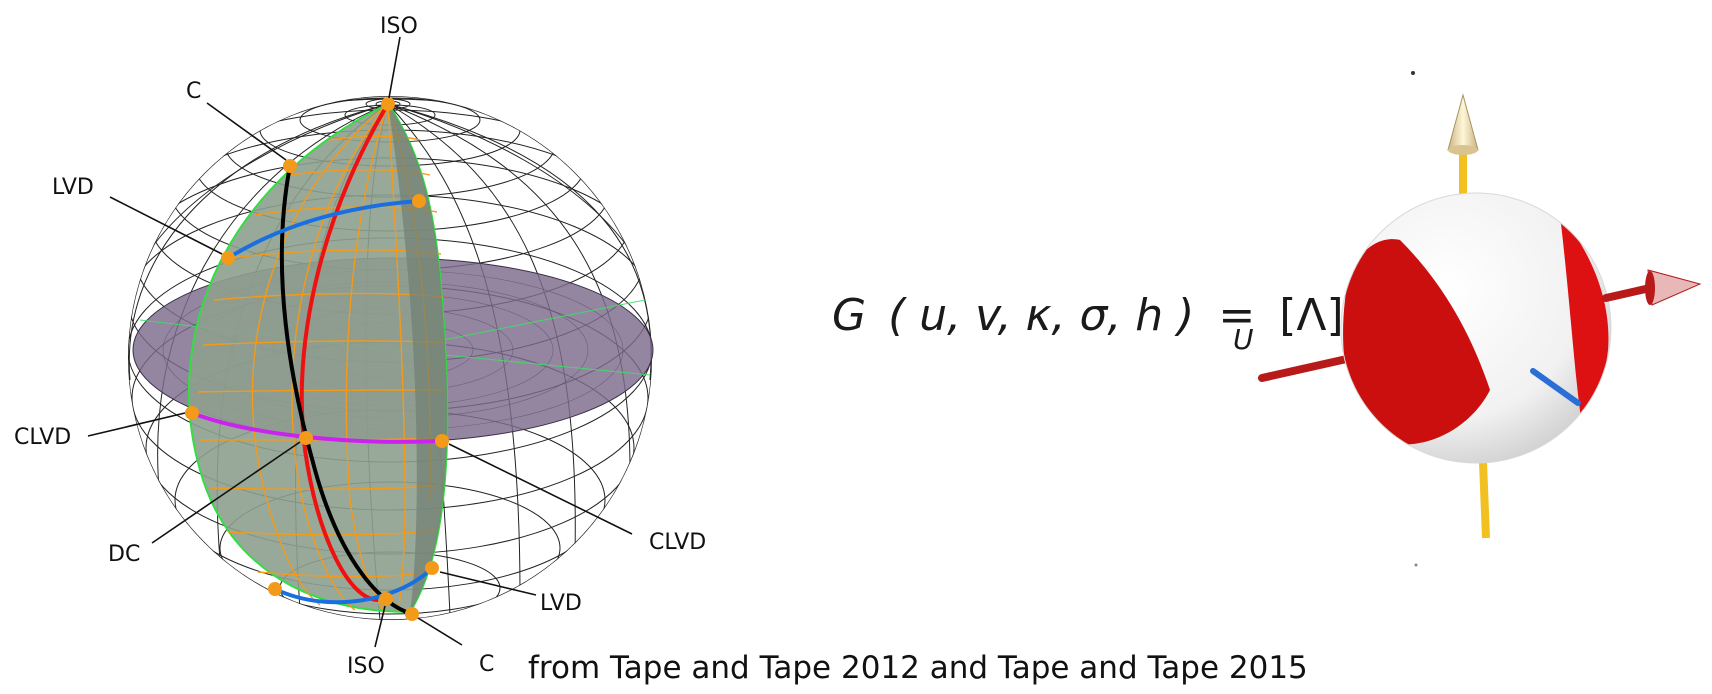 This screenshot has width=1712, height=694. What do you see at coordinates (1555, 387) in the screenshot?
I see `blue-axis` at bounding box center [1555, 387].